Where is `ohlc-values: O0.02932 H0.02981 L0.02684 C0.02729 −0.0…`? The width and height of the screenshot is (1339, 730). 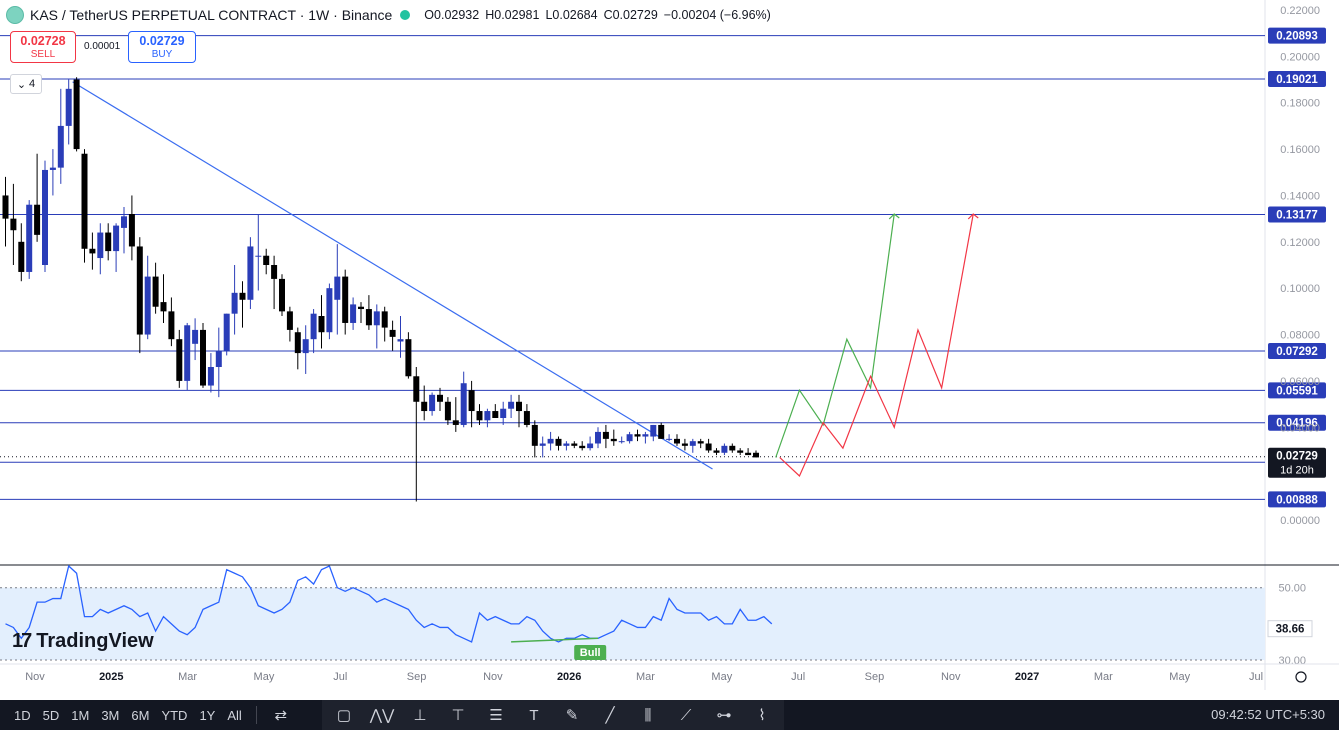
ohlc-values: O0.02932 H0.02981 L0.02684 C0.02729 −0.0… is located at coordinates (597, 15).